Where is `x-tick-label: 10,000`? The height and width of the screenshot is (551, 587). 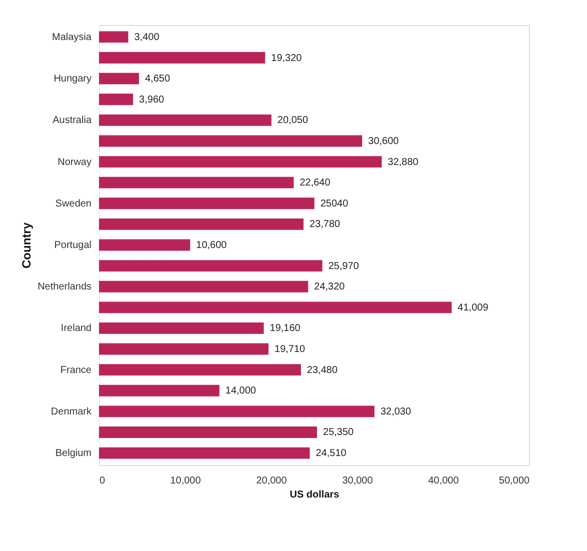 x-tick-label: 10,000 is located at coordinates (186, 481).